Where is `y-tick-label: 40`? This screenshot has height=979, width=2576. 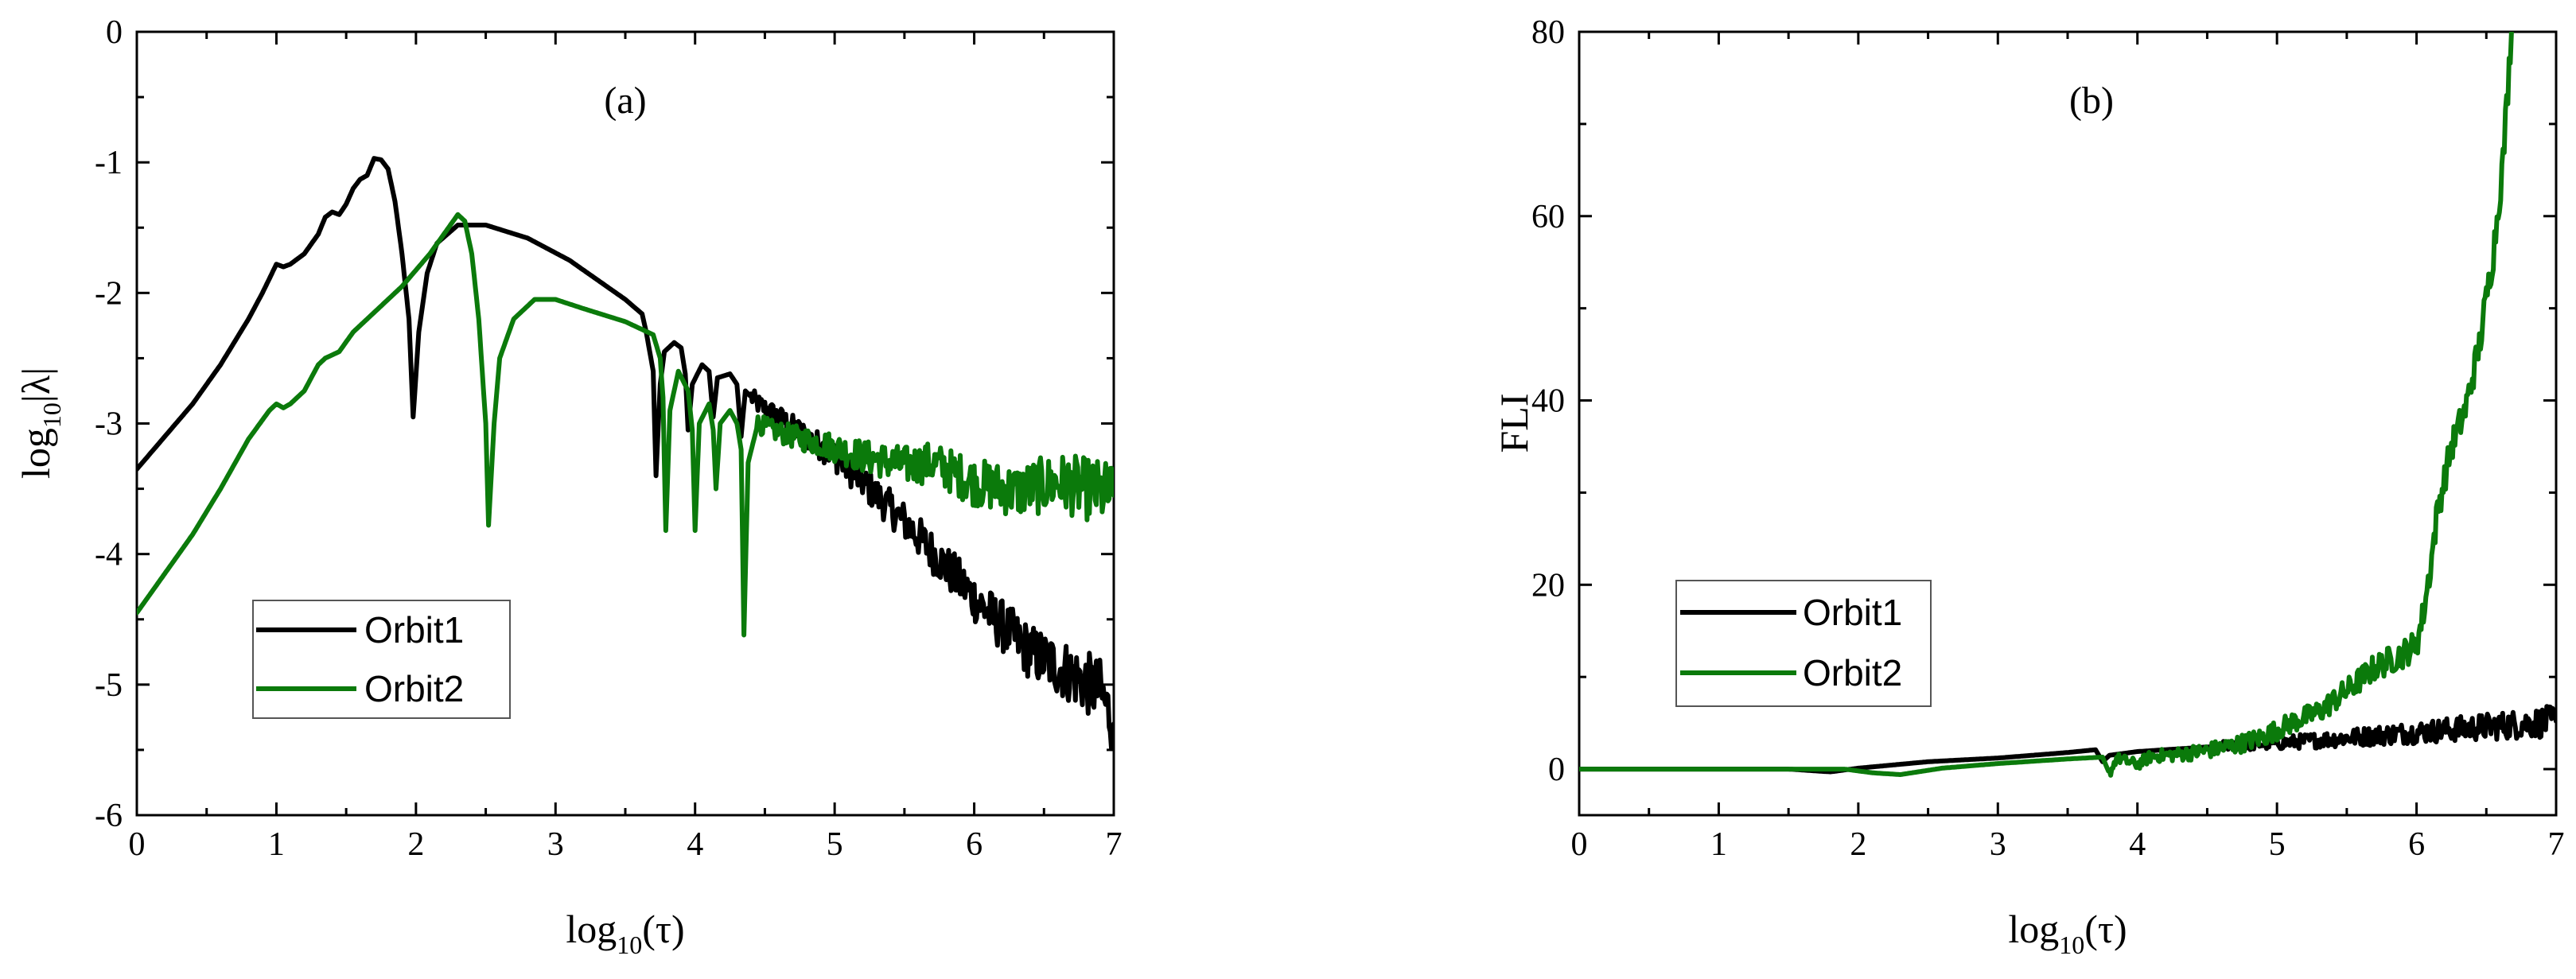 y-tick-label: 40 is located at coordinates (1548, 402).